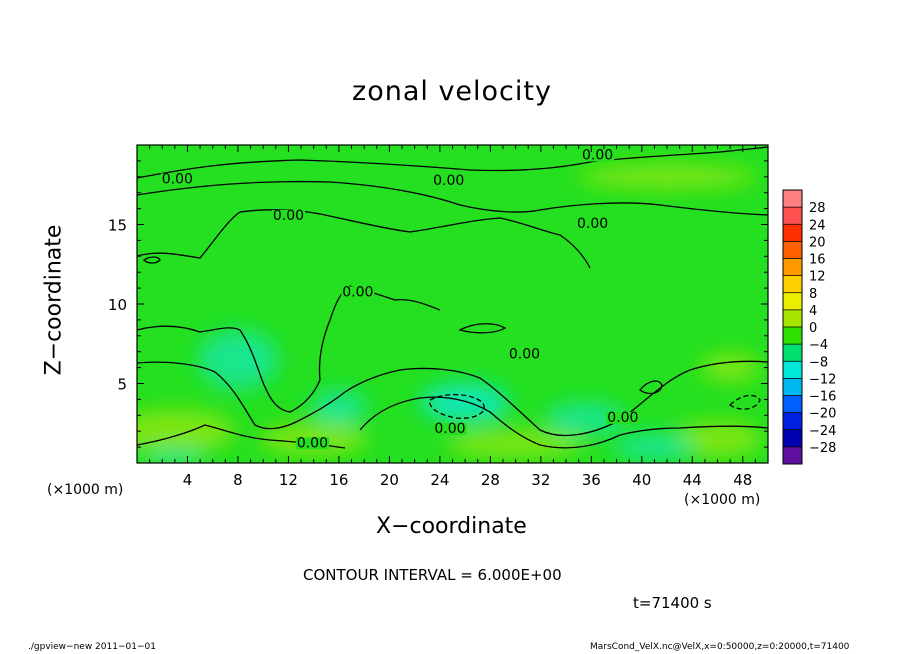 This screenshot has height=654, width=904. Describe the element at coordinates (822, 414) in the screenshot. I see `colorbar-label: −20` at that location.